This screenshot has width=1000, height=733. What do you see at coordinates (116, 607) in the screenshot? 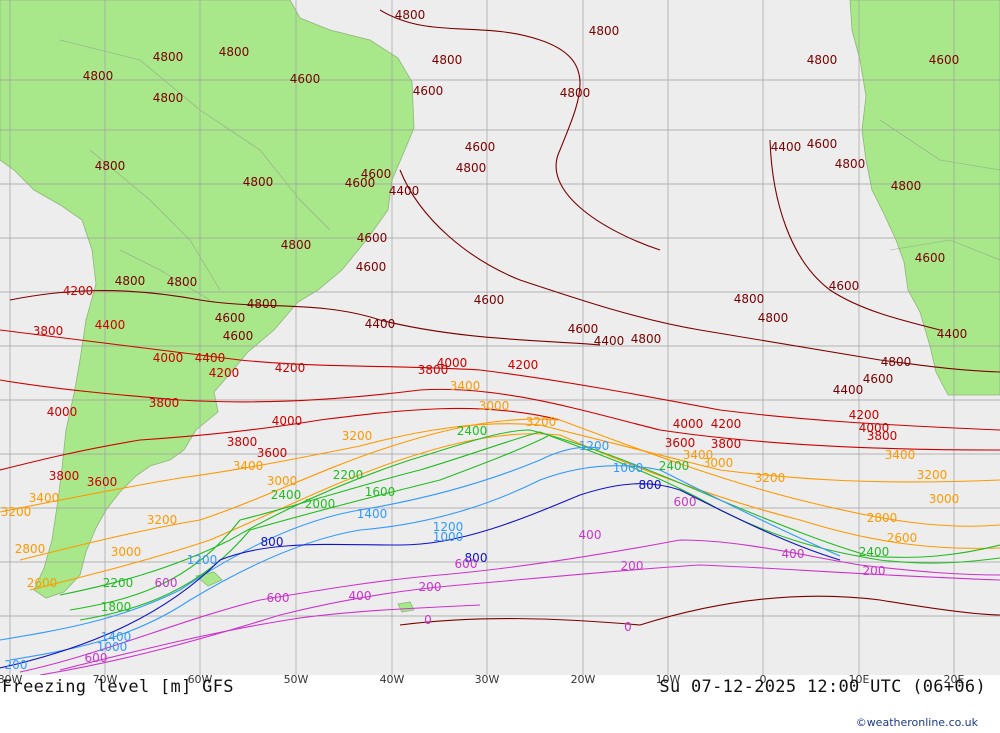
I see `contour-value-label: 1800` at bounding box center [116, 607].